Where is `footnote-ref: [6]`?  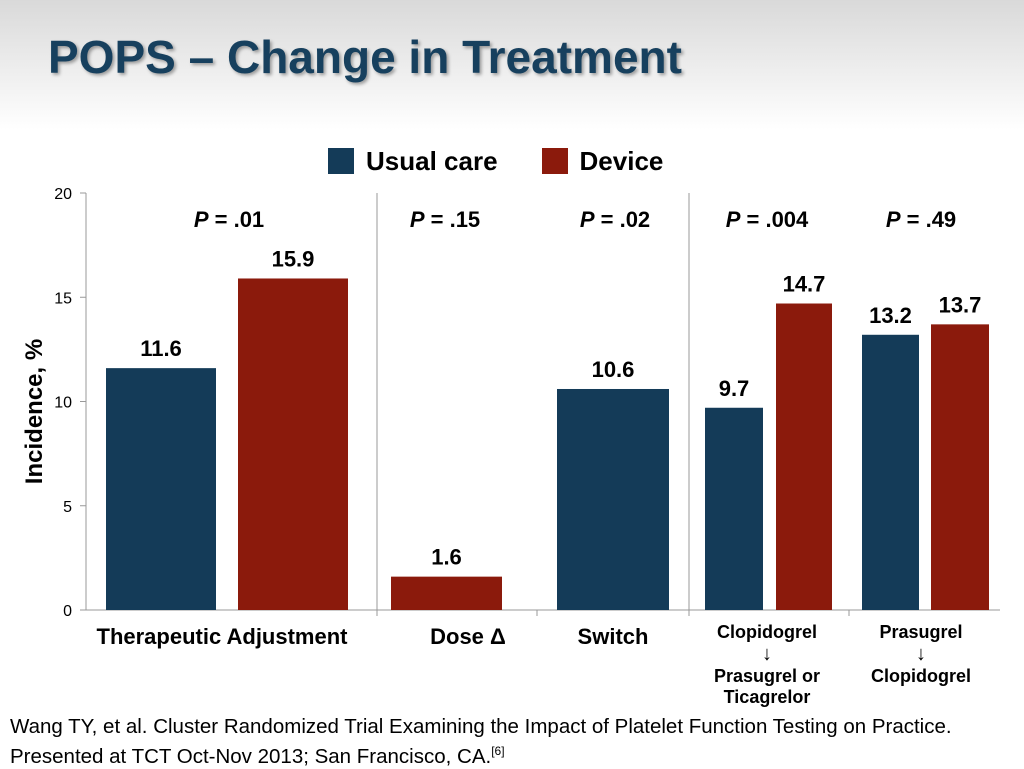 footnote-ref: [6] is located at coordinates (498, 751).